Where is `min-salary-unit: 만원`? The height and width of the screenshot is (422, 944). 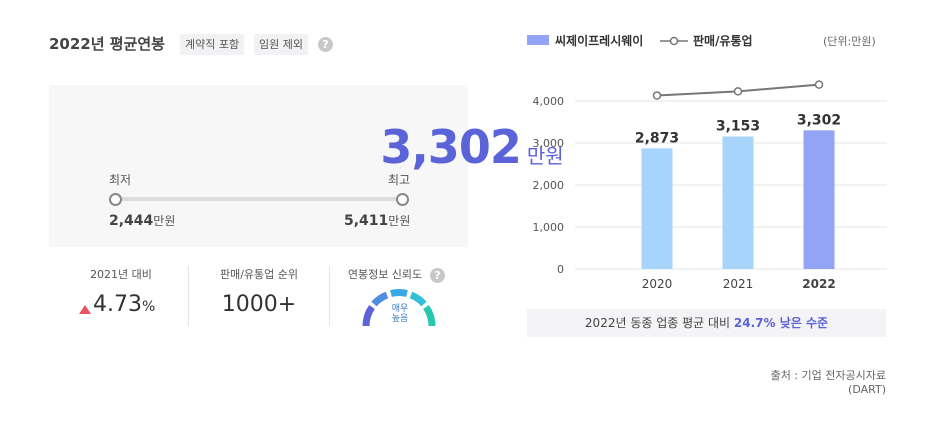 min-salary-unit: 만원 is located at coordinates (164, 221).